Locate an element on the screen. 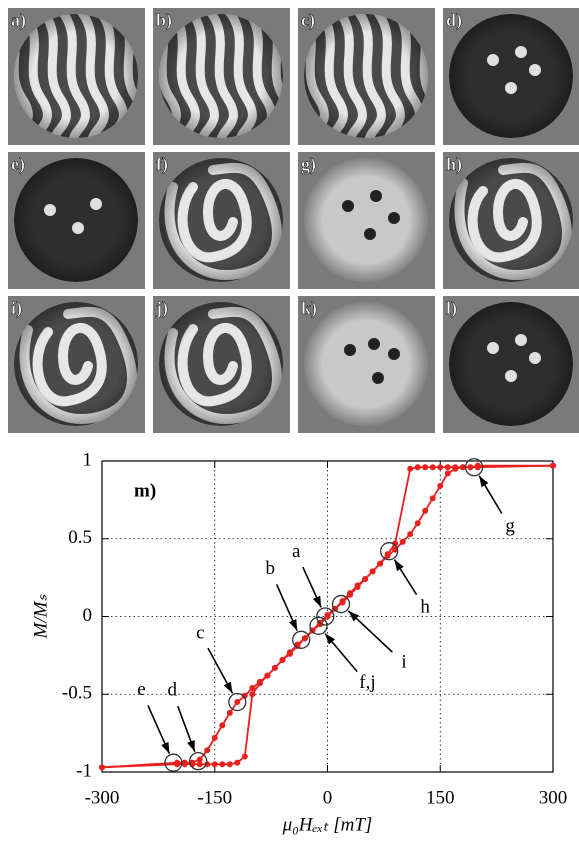 The height and width of the screenshot is (842, 579). image-panel: g) is located at coordinates (366, 220).